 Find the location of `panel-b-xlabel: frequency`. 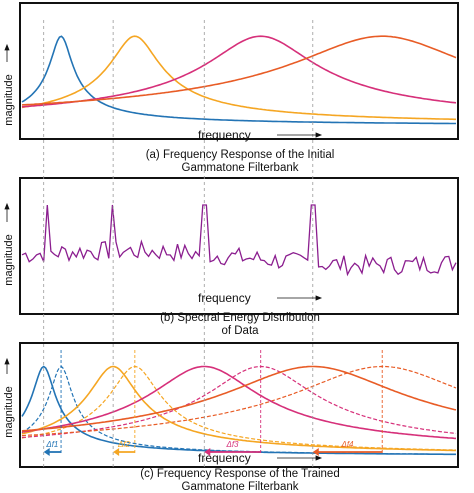

panel-b-xlabel: frequency is located at coordinates (224, 298).